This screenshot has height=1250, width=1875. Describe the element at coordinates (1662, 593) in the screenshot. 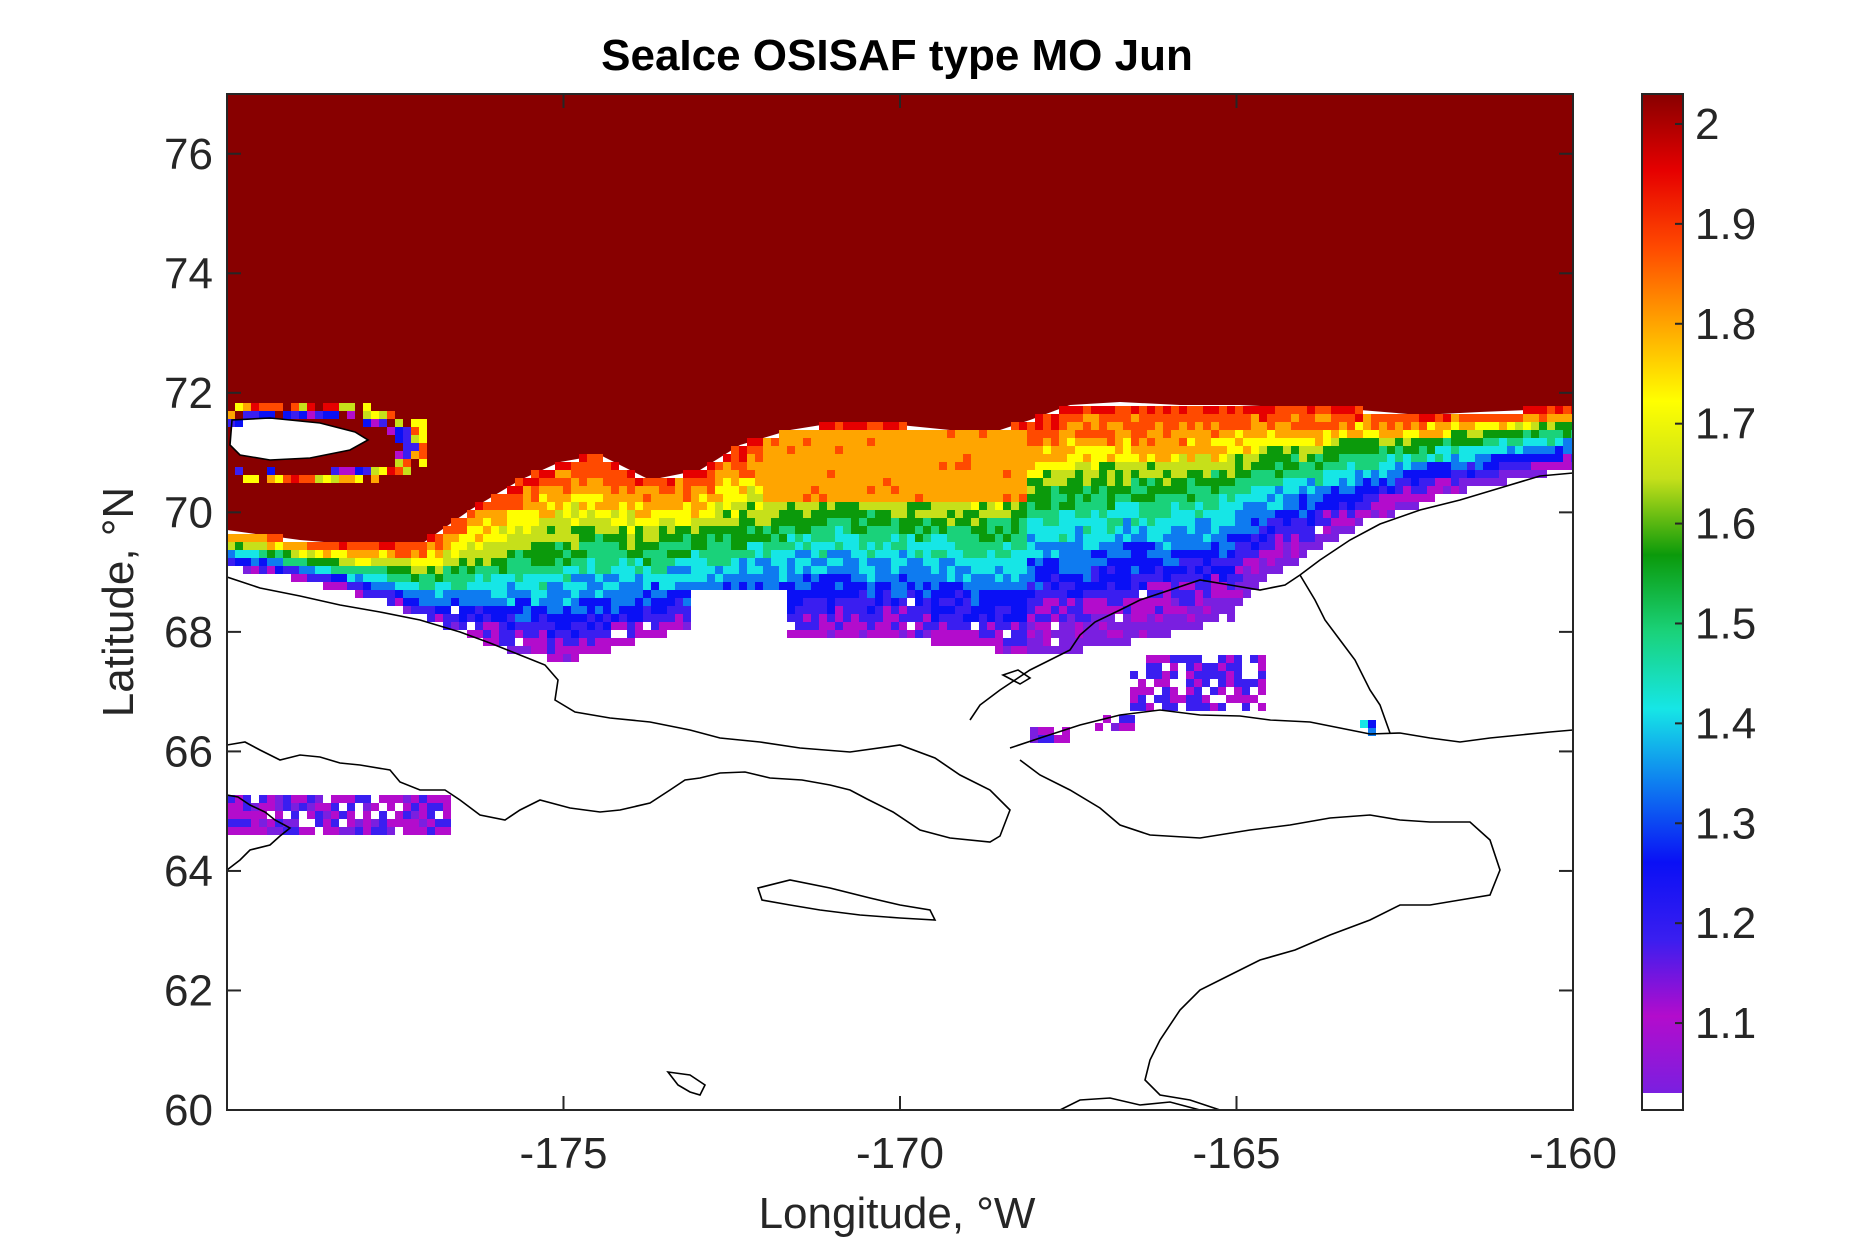

I see `colorbar-gradient` at that location.